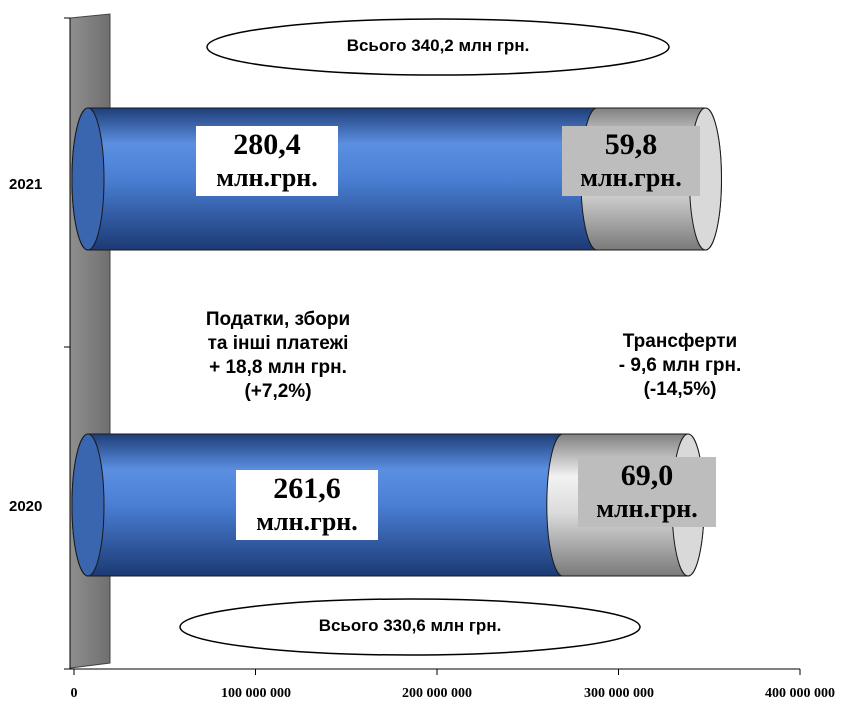 This screenshot has height=708, width=856. I want to click on value-number: 69,0, so click(647, 475).